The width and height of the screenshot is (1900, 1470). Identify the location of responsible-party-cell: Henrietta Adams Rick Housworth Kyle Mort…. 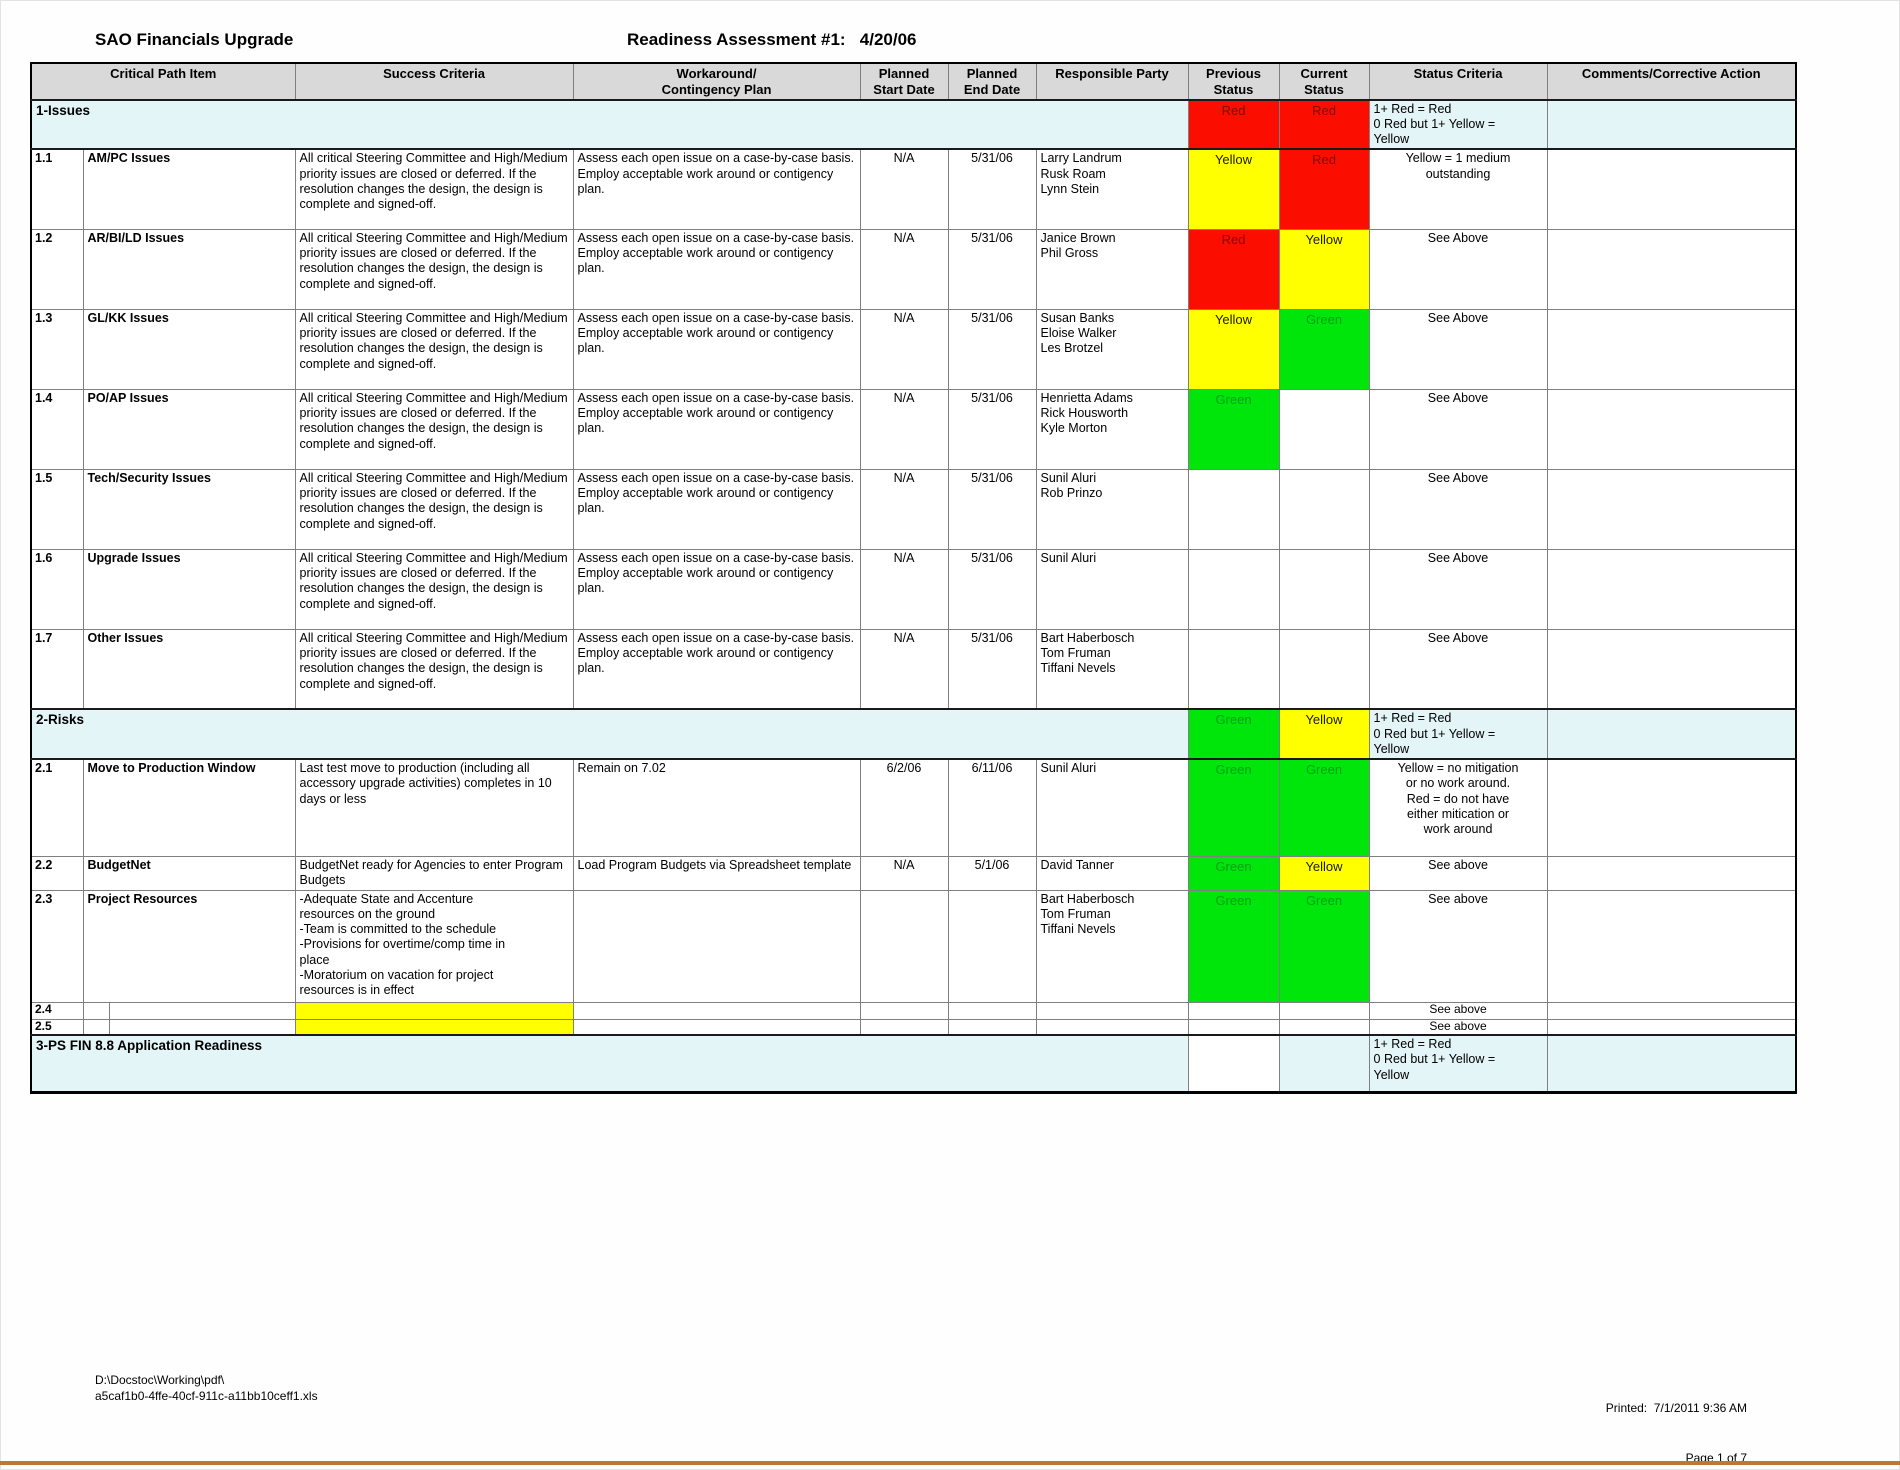
(1112, 429).